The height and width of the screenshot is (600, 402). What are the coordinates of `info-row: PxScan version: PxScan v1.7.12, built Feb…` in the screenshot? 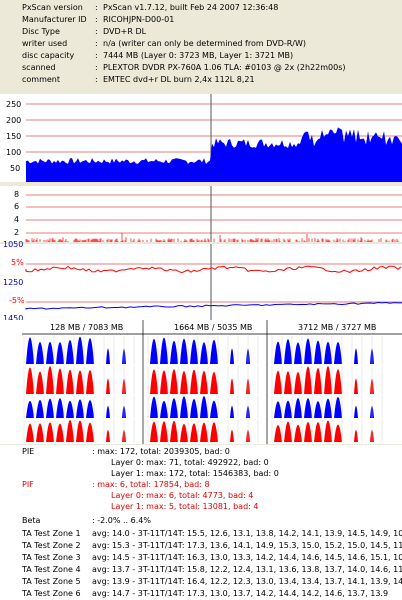 It's located at (150, 7).